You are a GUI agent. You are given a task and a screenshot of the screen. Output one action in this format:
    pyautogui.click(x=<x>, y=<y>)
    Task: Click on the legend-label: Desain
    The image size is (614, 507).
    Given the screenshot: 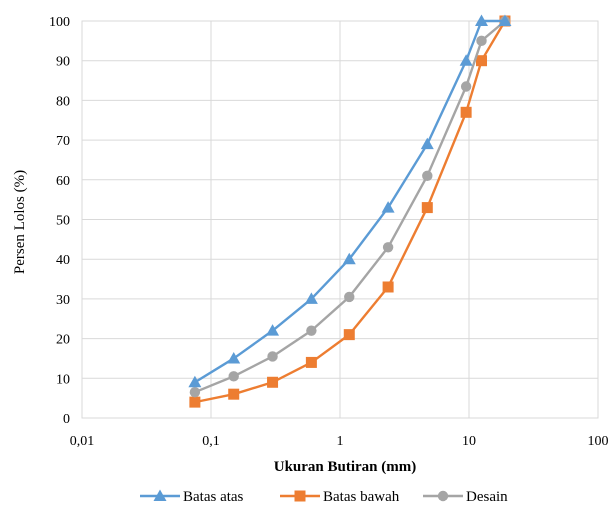 What is the action you would take?
    pyautogui.click(x=487, y=497)
    